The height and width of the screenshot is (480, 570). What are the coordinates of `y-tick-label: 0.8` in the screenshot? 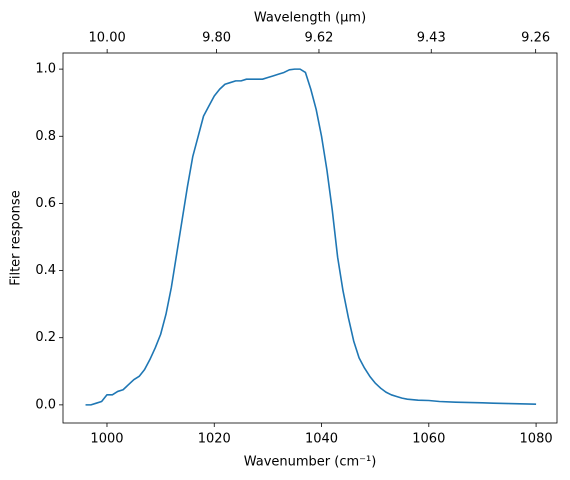 It's located at (45, 136).